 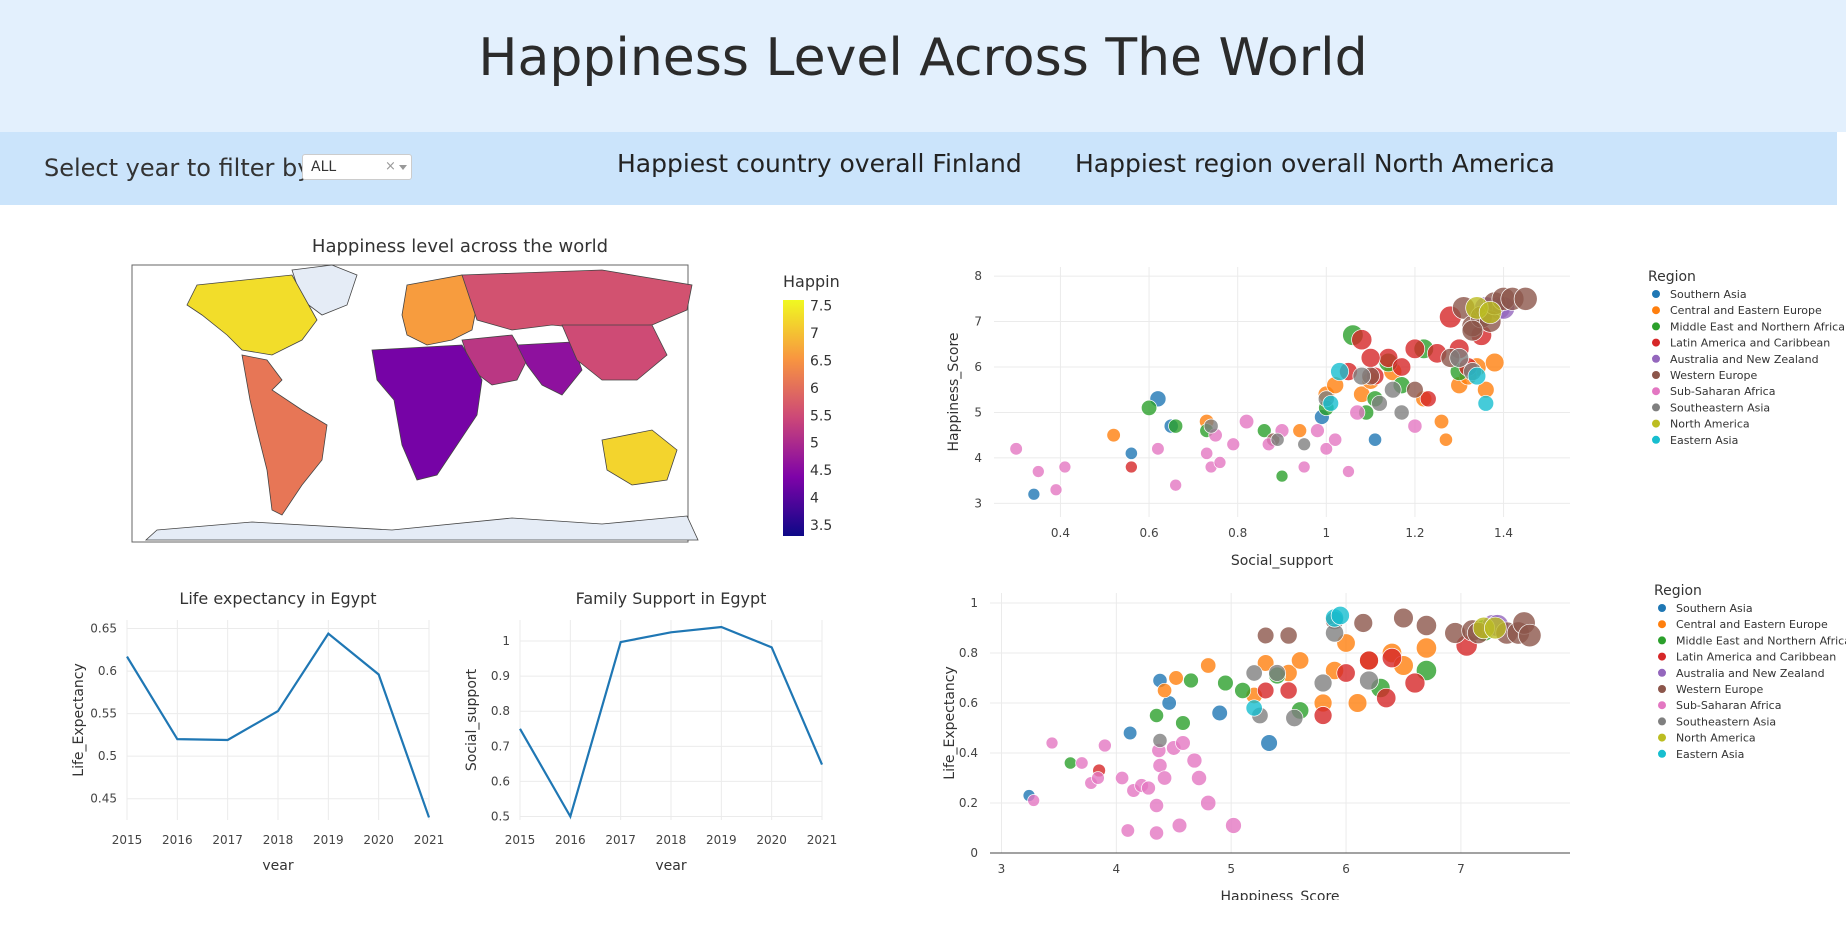 What do you see at coordinates (427, 412) in the screenshot?
I see `map-region-africa` at bounding box center [427, 412].